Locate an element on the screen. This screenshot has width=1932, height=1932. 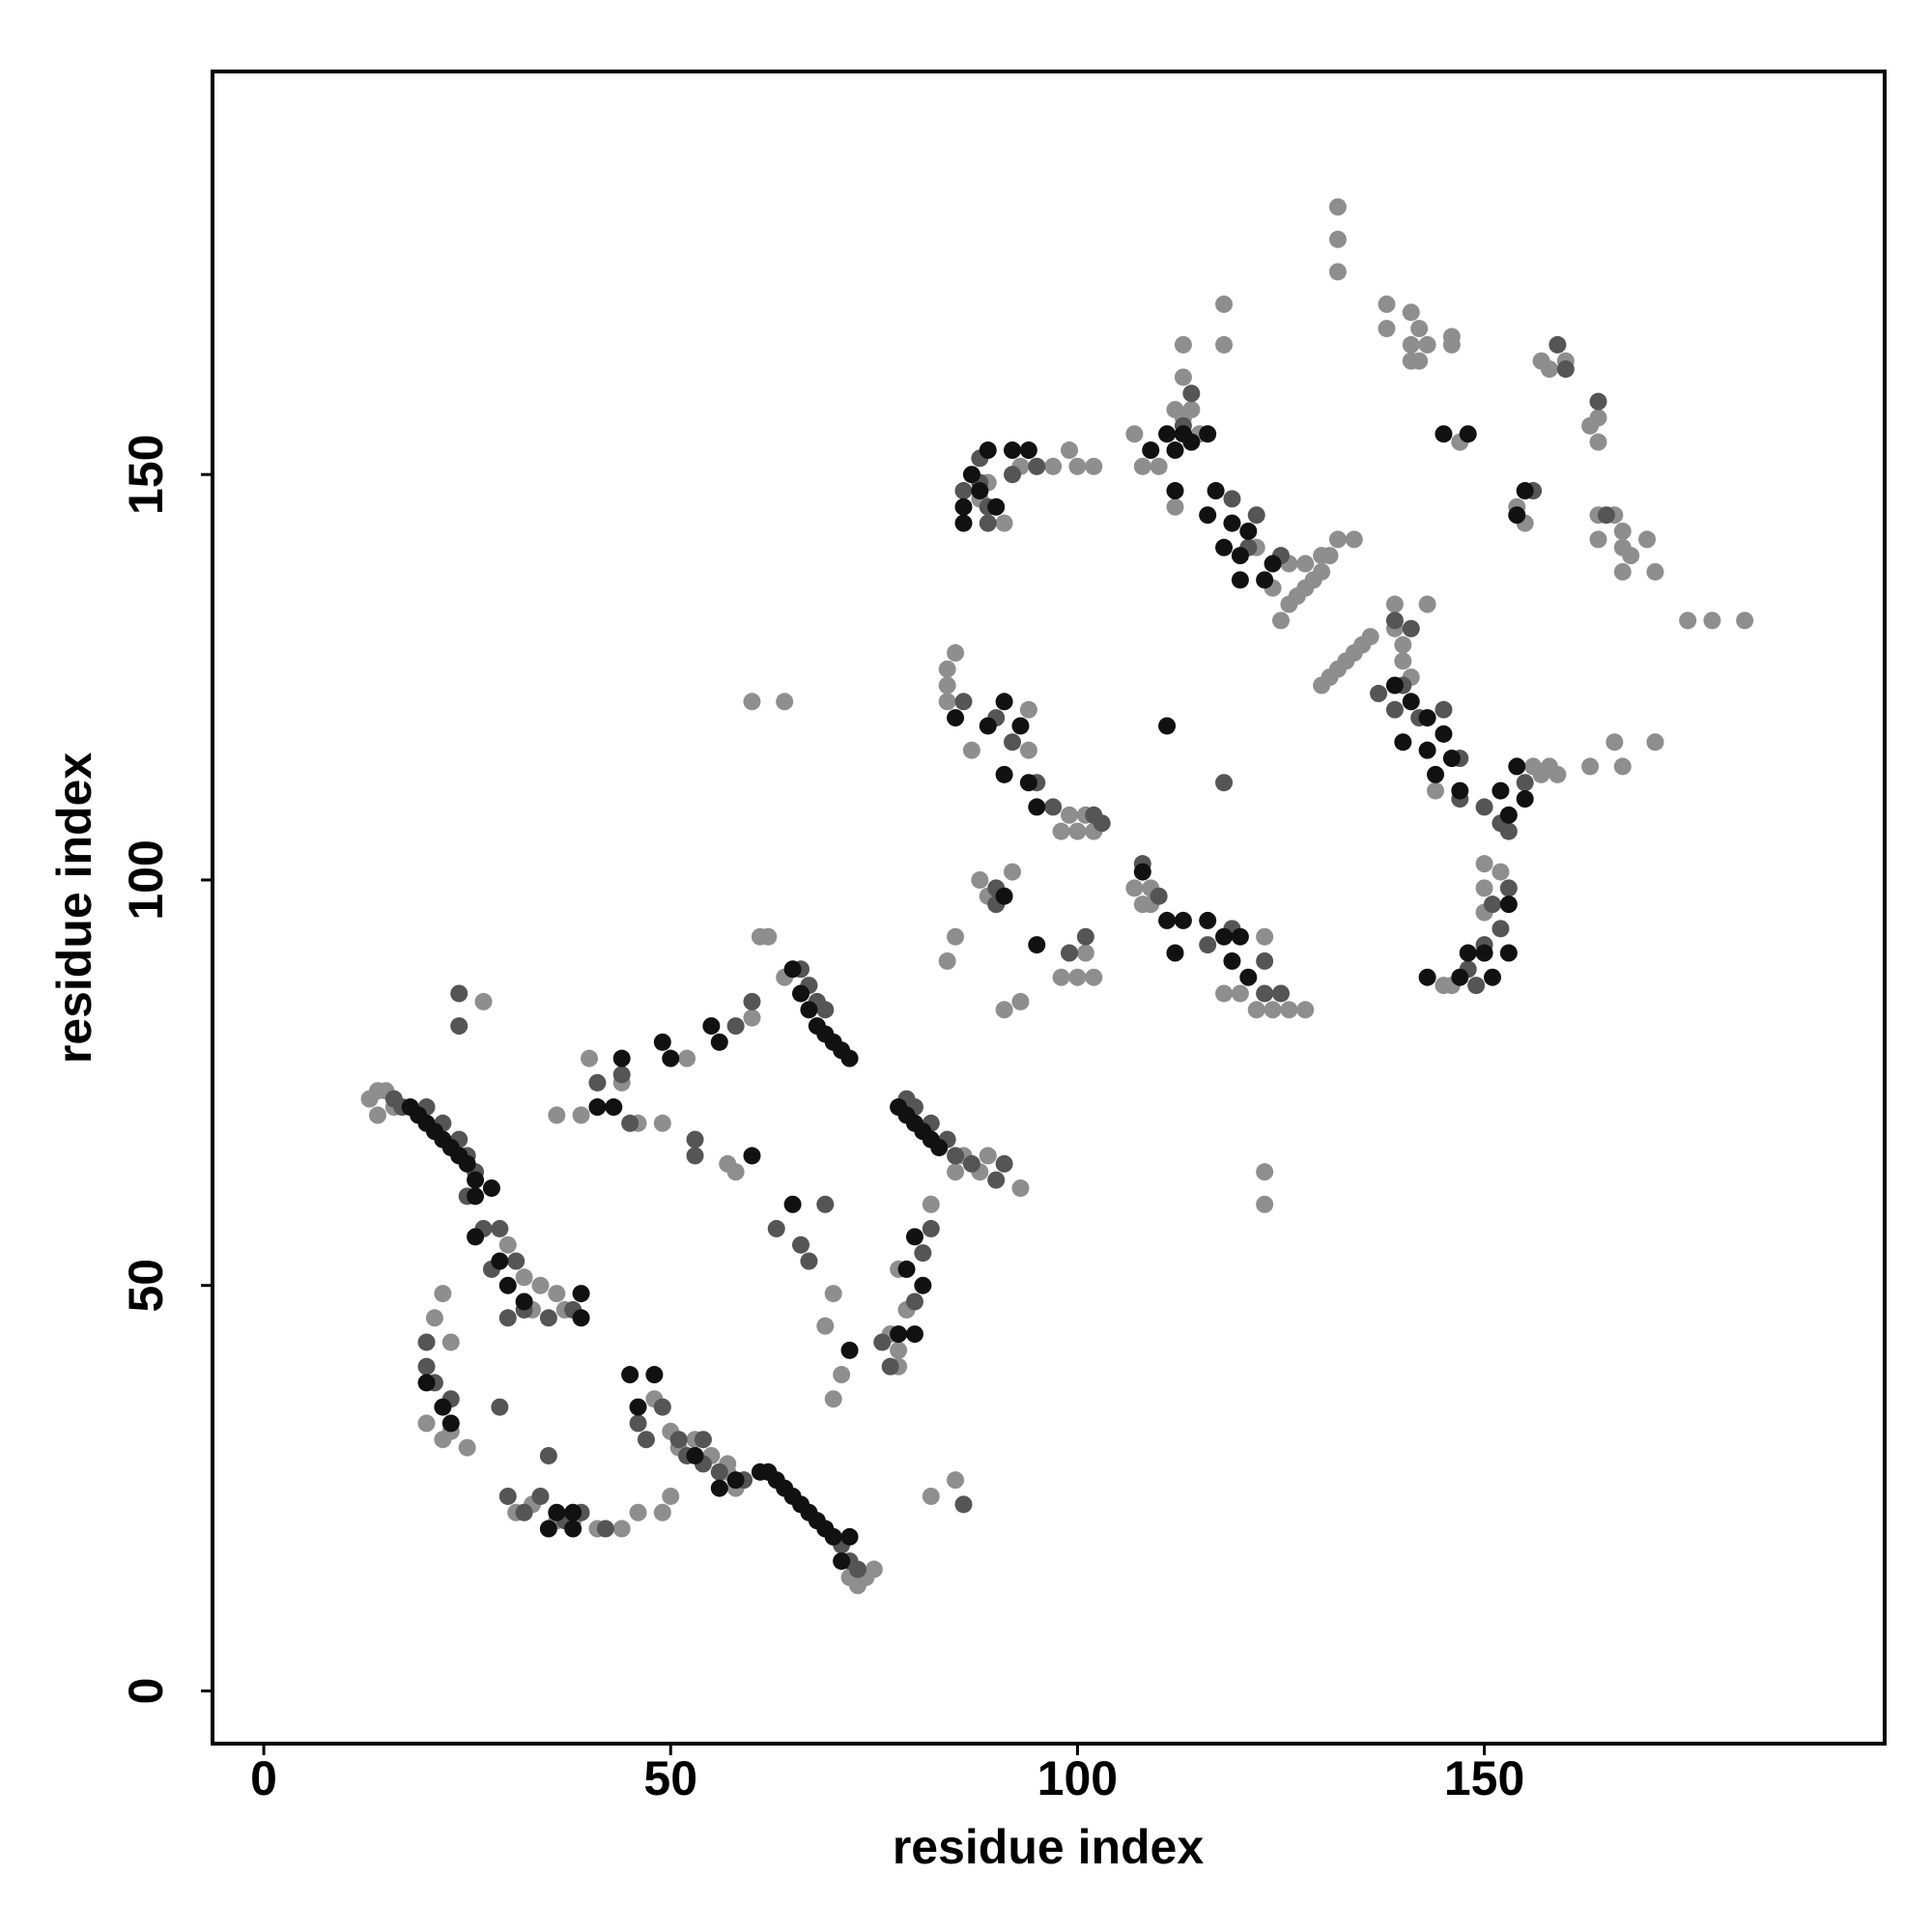
y-axis-label: residue index is located at coordinates (74, 909).